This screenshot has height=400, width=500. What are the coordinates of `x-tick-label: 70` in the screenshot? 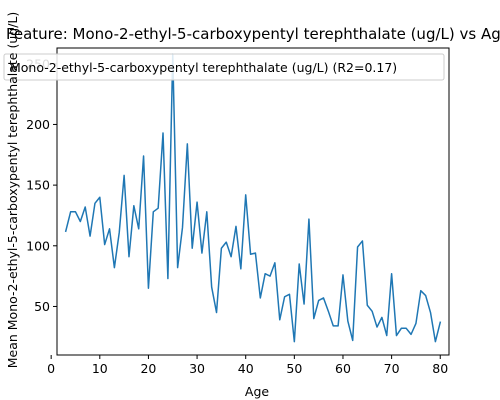 It's located at (392, 368).